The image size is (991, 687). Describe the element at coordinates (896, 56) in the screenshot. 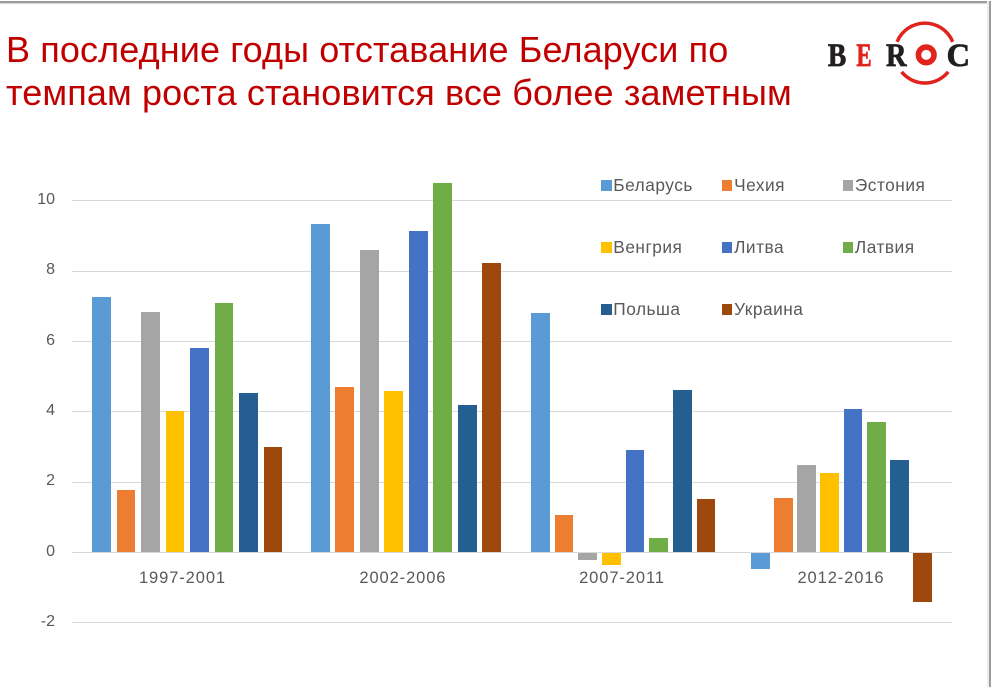

I see `svg-text: R` at that location.